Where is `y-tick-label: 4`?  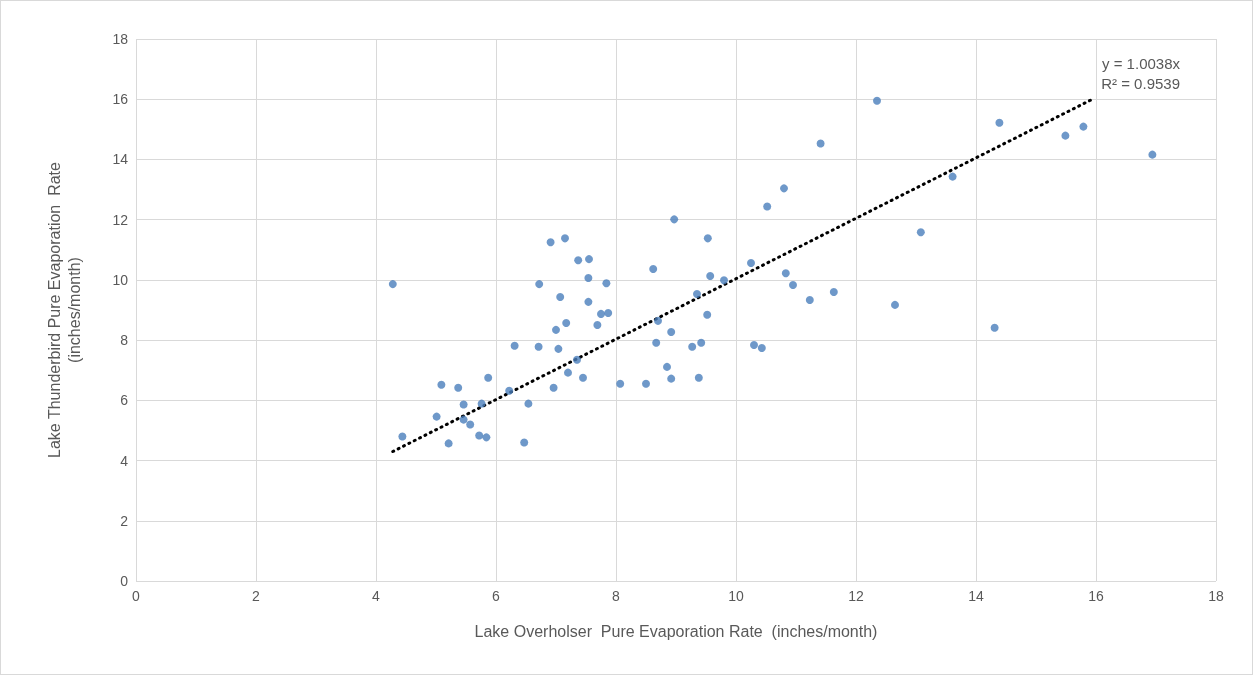
y-tick-label: 4 is located at coordinates (124, 460).